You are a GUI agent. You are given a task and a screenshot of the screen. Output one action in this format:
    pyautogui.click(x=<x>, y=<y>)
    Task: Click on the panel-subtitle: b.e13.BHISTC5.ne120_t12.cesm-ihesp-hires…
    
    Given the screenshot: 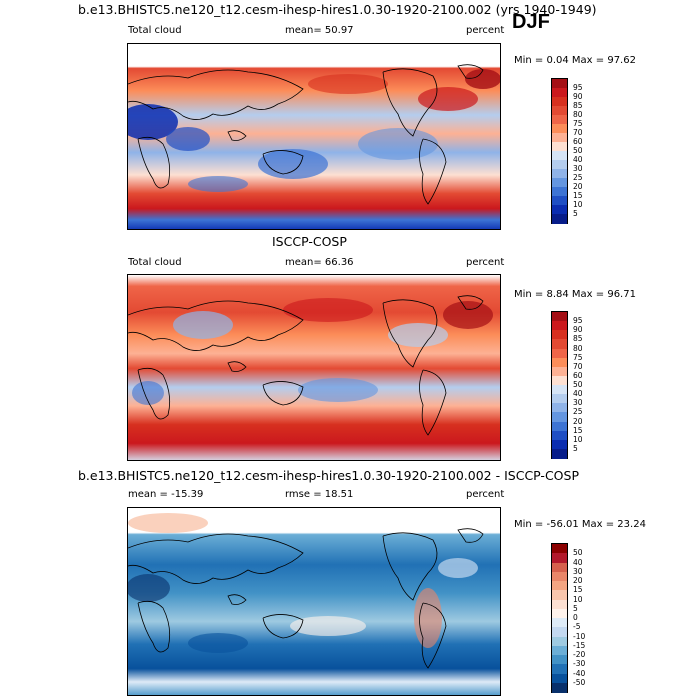 What is the action you would take?
    pyautogui.click(x=328, y=475)
    